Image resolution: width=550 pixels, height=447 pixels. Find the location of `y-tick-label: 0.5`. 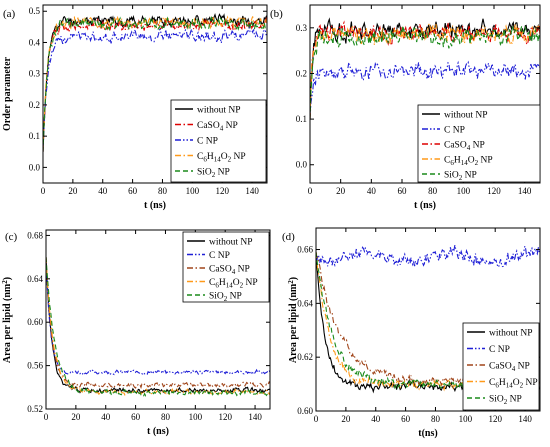

y-tick-label: 0.5 is located at coordinates (35, 11).